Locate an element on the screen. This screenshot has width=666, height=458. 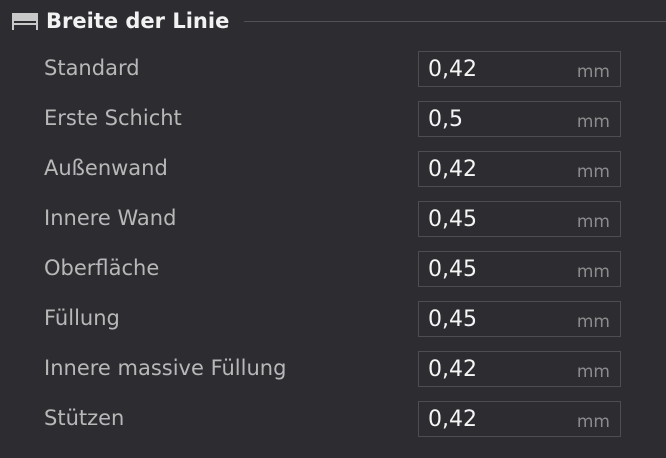
setting-row: Füllung 0,45 mm is located at coordinates (333, 320).